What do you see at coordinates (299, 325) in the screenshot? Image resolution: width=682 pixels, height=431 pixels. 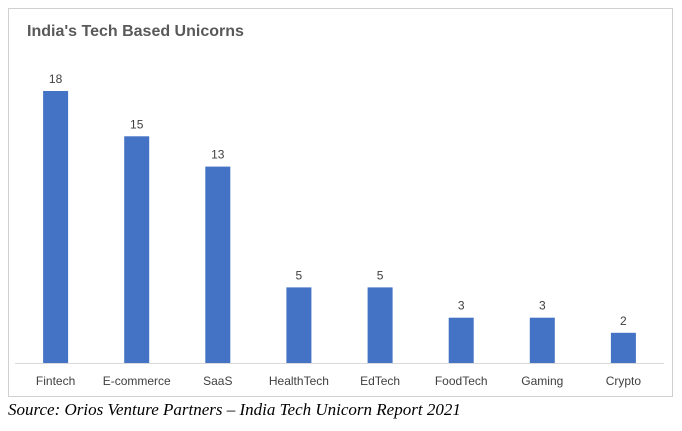 I see `bar-healthtech` at bounding box center [299, 325].